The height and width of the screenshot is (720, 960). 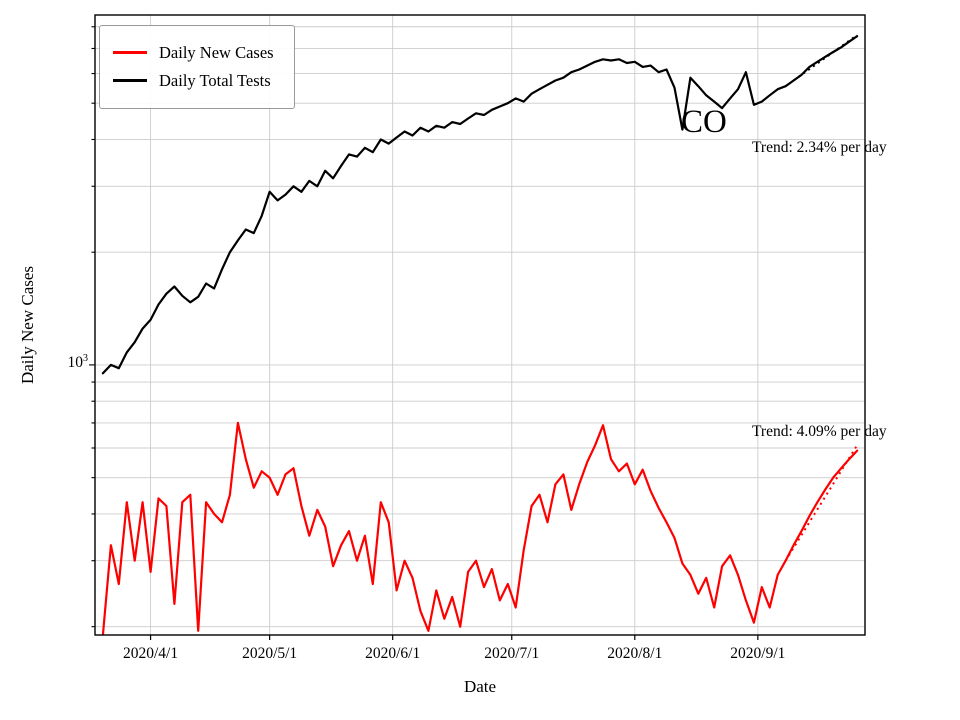 I want to click on legend: Daily New Cases Daily Total Tests, so click(x=197, y=67).